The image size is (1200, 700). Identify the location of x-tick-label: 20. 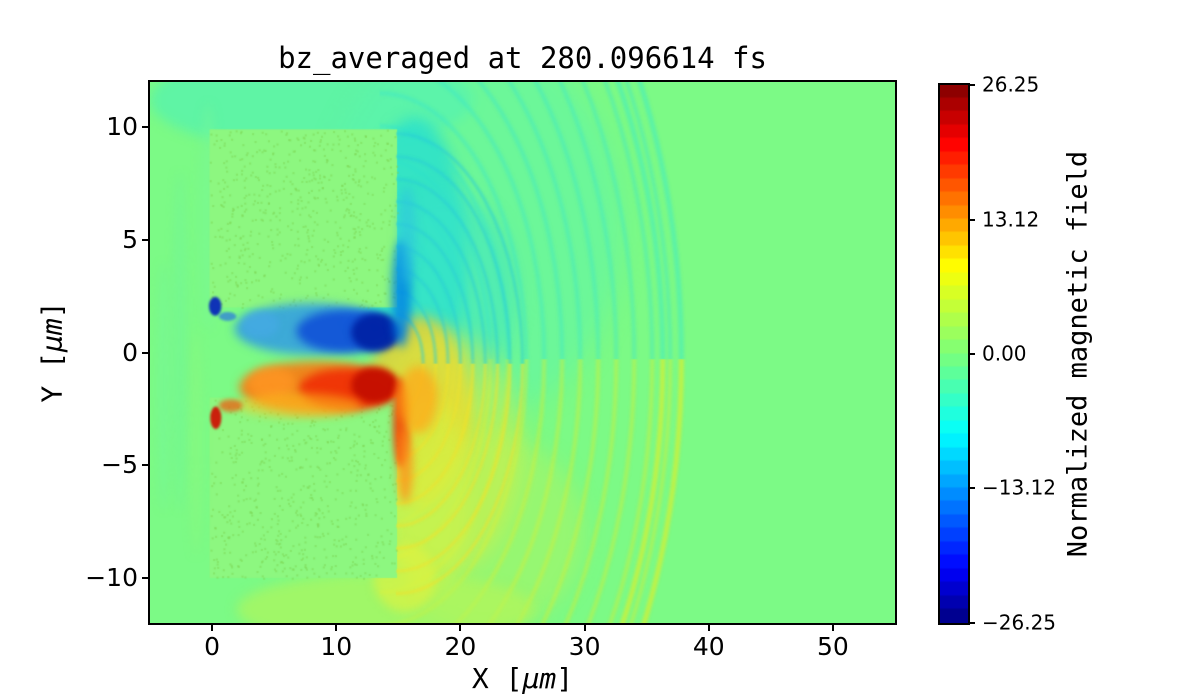
(460, 646).